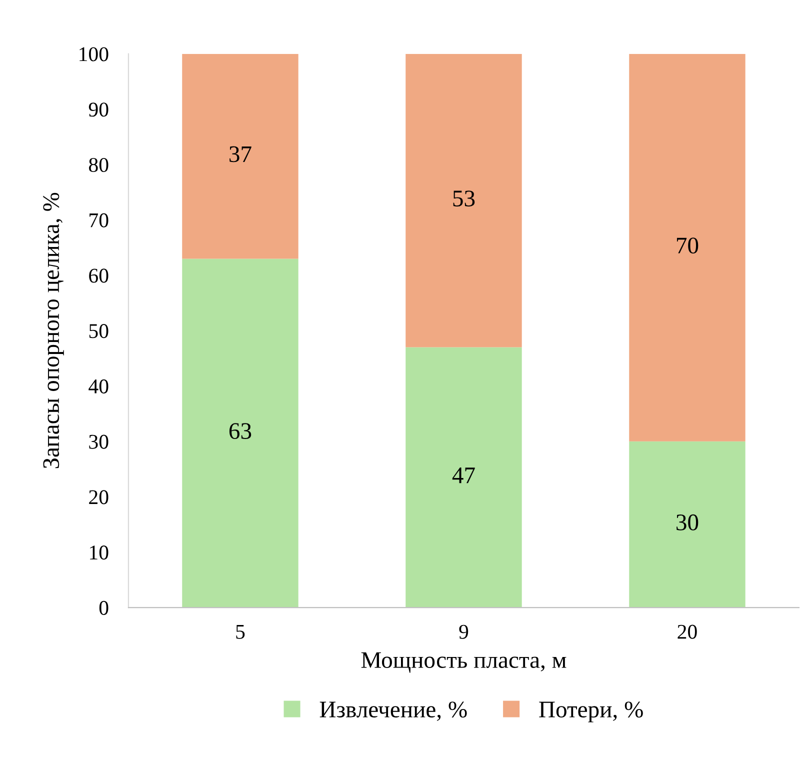 The width and height of the screenshot is (803, 769). Describe the element at coordinates (687, 631) in the screenshot. I see `x-tick-label: 20` at that location.